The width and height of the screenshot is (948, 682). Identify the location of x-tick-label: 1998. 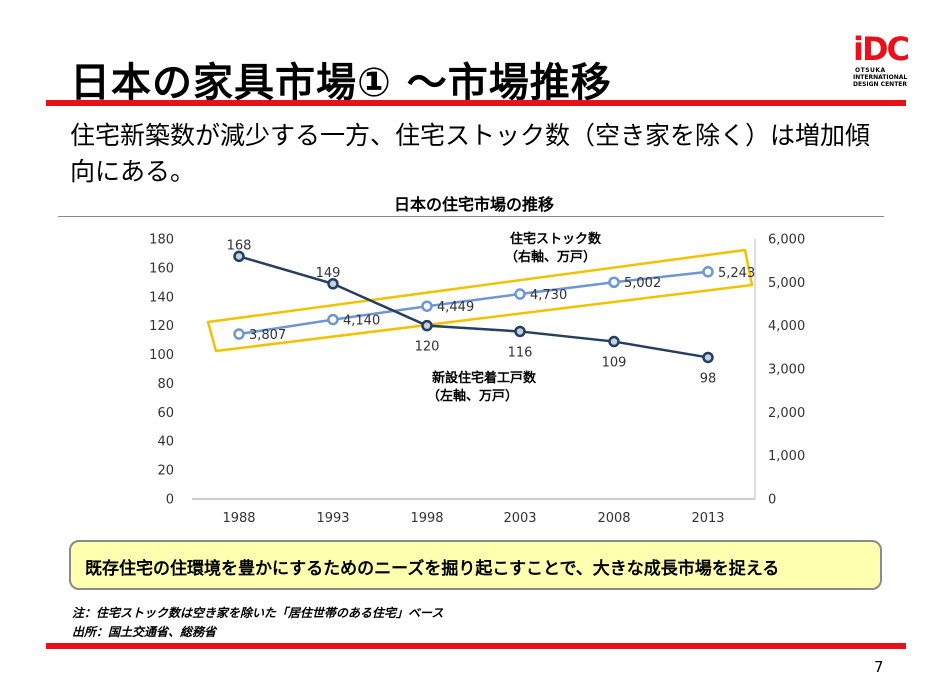
(426, 518).